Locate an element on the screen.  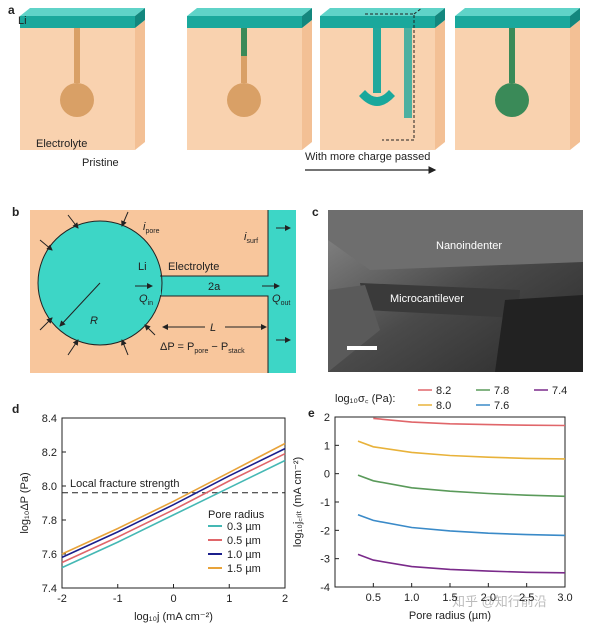
i-pore-label: ipore is located at coordinates (151, 228).